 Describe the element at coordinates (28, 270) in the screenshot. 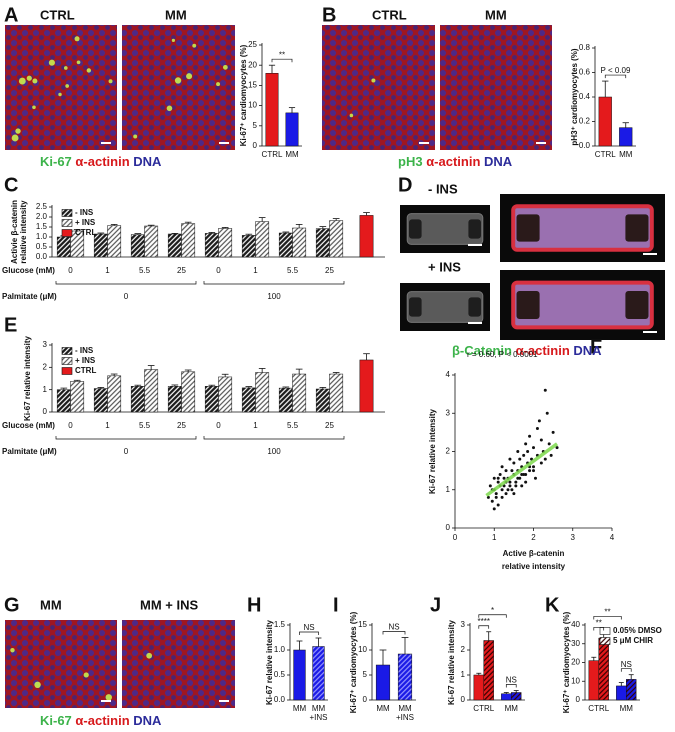

I see `category-title: Glucose (mM)` at that location.